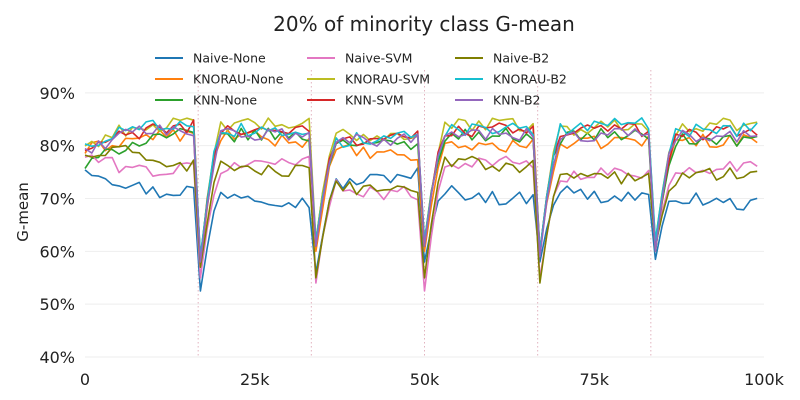  I want to click on x-tick-label: 75k, so click(594, 379).